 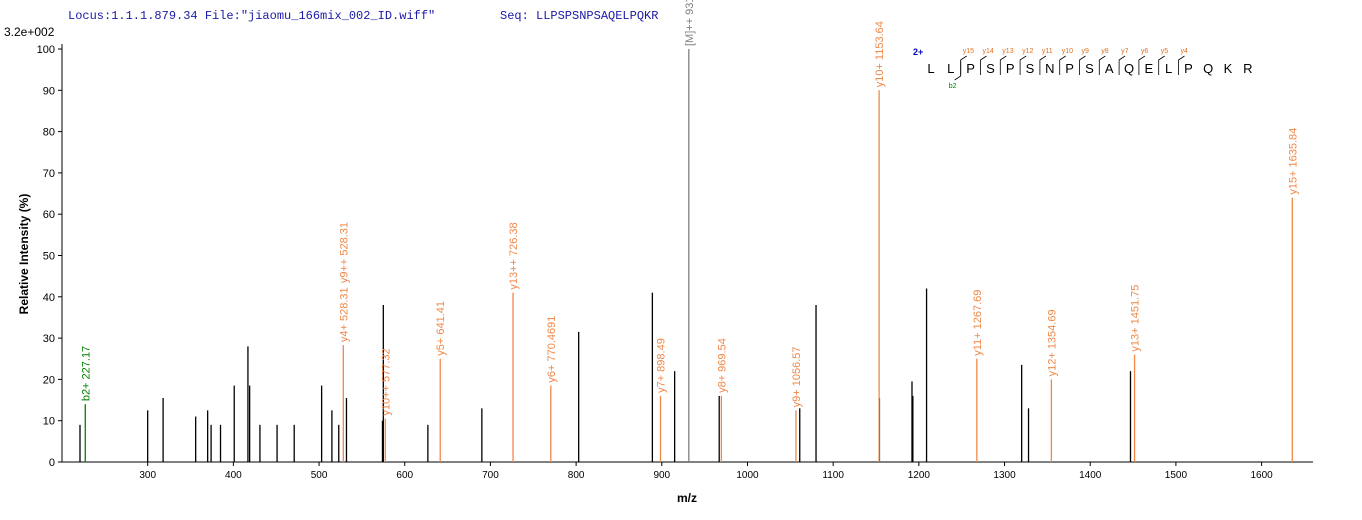 I want to click on residue: N, so click(x=1049, y=68).